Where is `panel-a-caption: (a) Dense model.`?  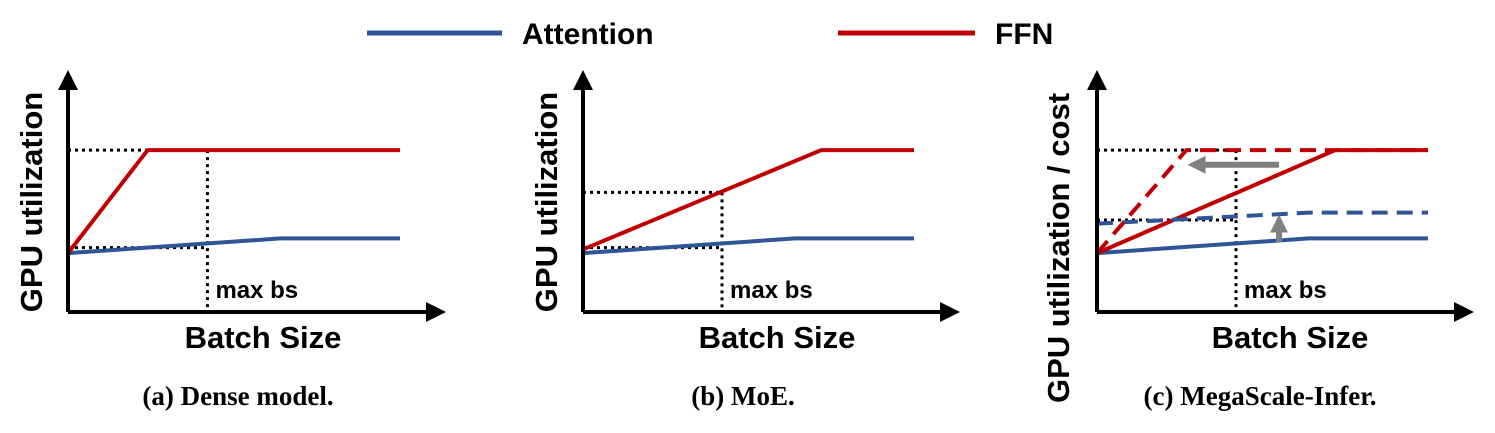 panel-a-caption: (a) Dense model. is located at coordinates (237, 396).